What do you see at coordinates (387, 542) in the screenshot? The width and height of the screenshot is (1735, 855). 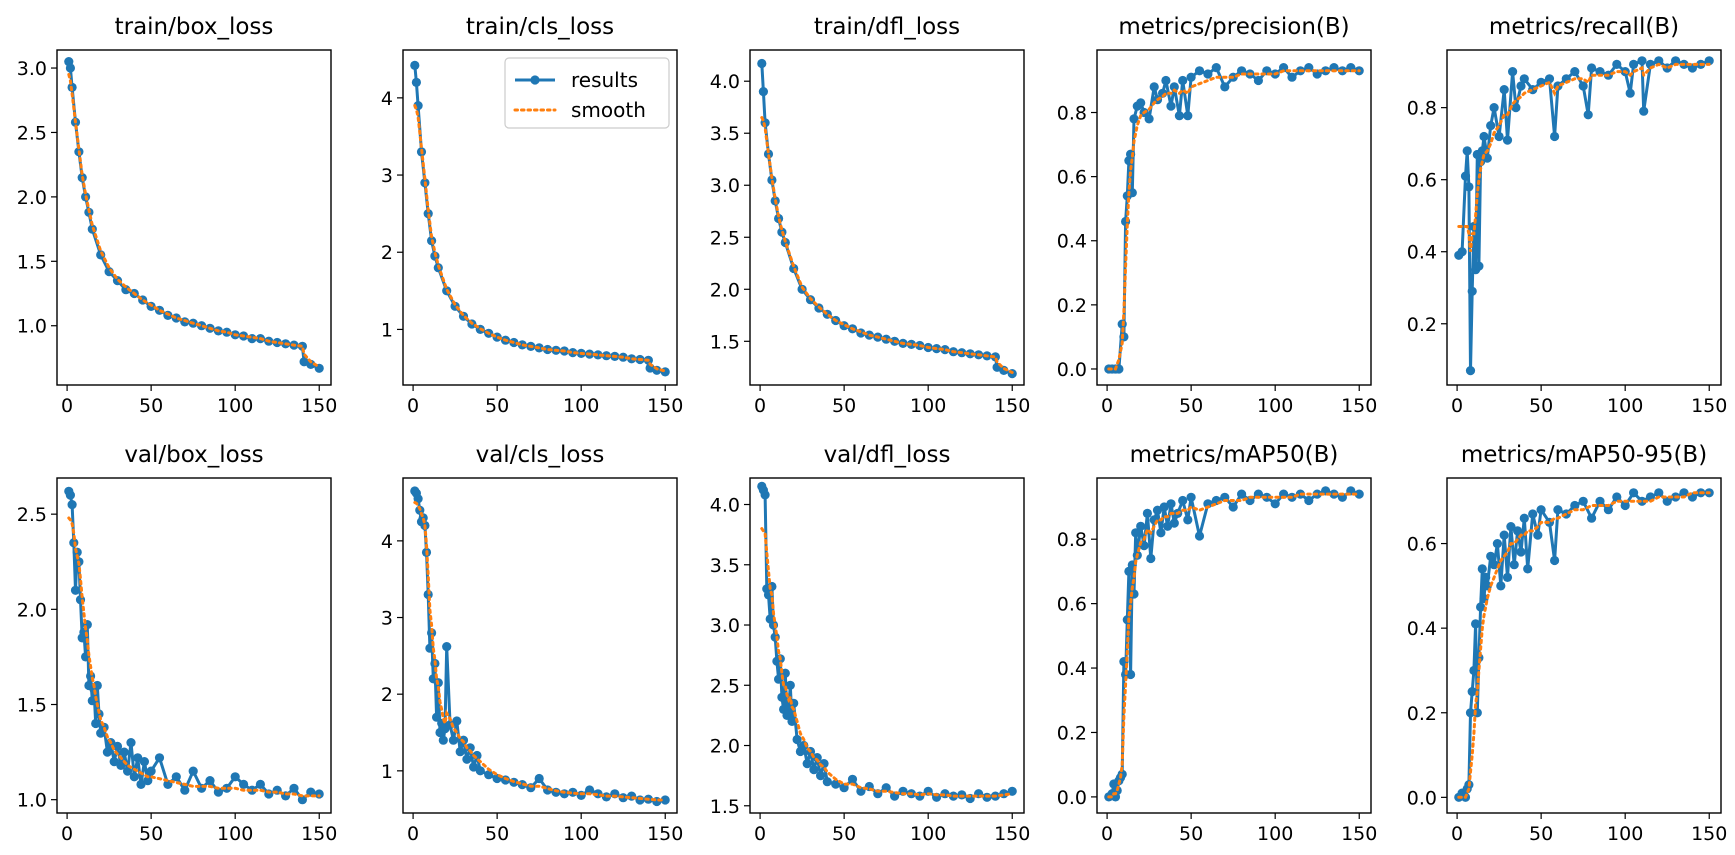 I see `y-tick-label: 4` at bounding box center [387, 542].